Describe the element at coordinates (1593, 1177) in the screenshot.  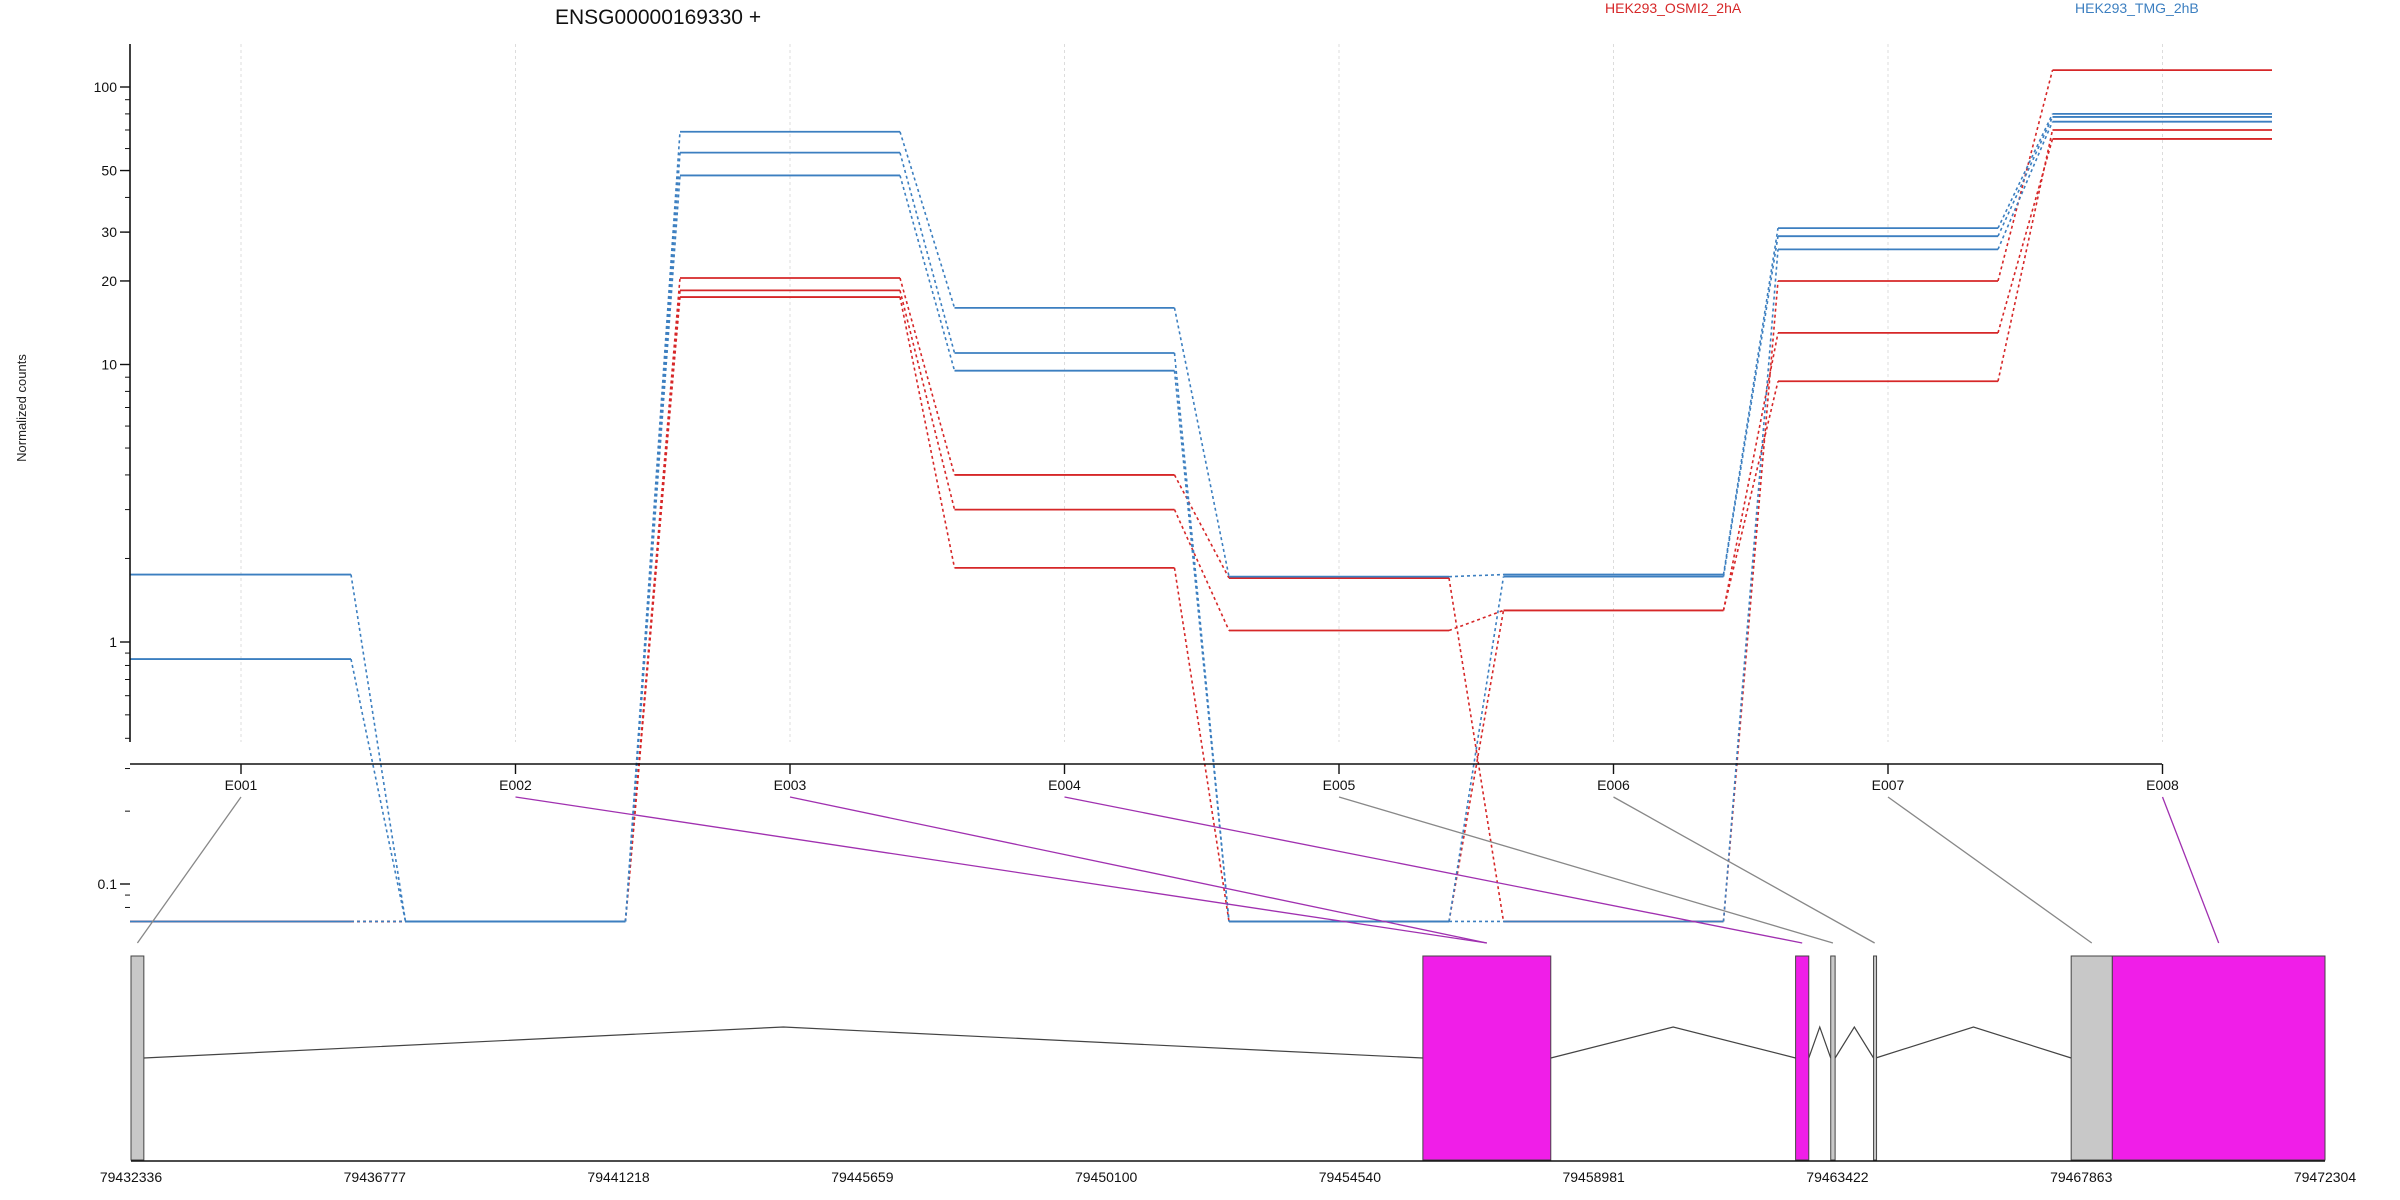
I see `genomic-tick-label: 79458981` at that location.